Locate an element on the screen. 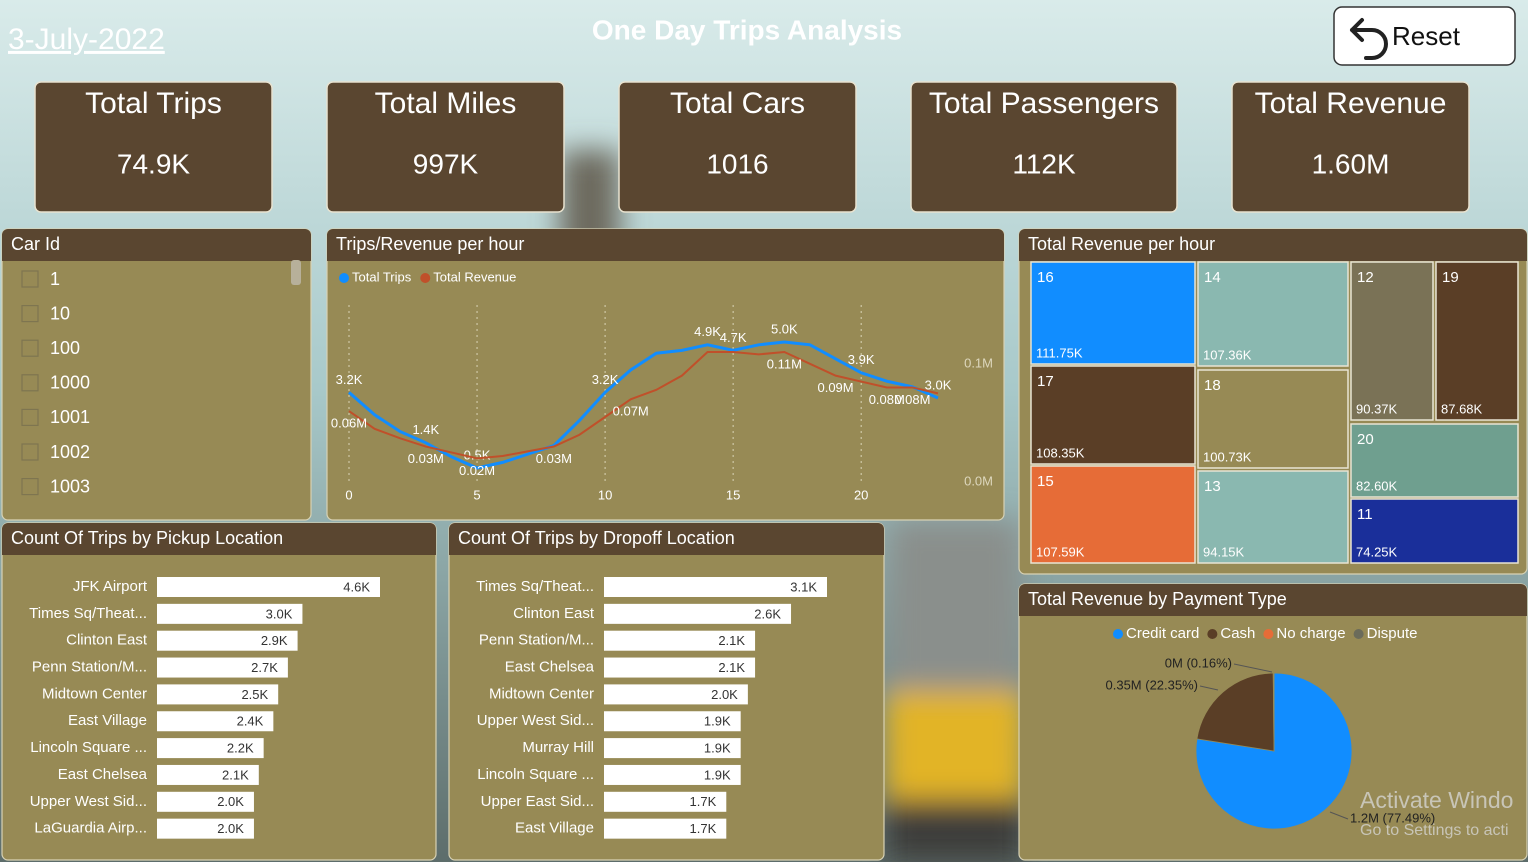 This screenshot has height=862, width=1528. panel is located at coordinates (156, 374).